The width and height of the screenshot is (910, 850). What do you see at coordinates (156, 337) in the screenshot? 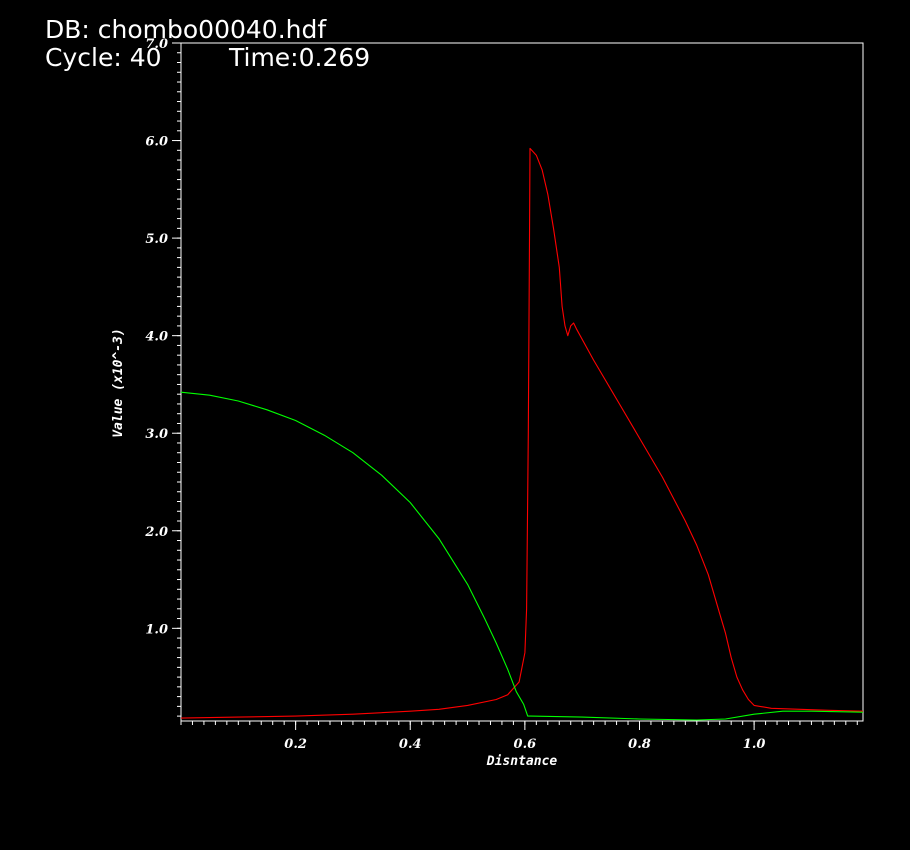
I see `y-tick-label: 4.0` at bounding box center [156, 337].